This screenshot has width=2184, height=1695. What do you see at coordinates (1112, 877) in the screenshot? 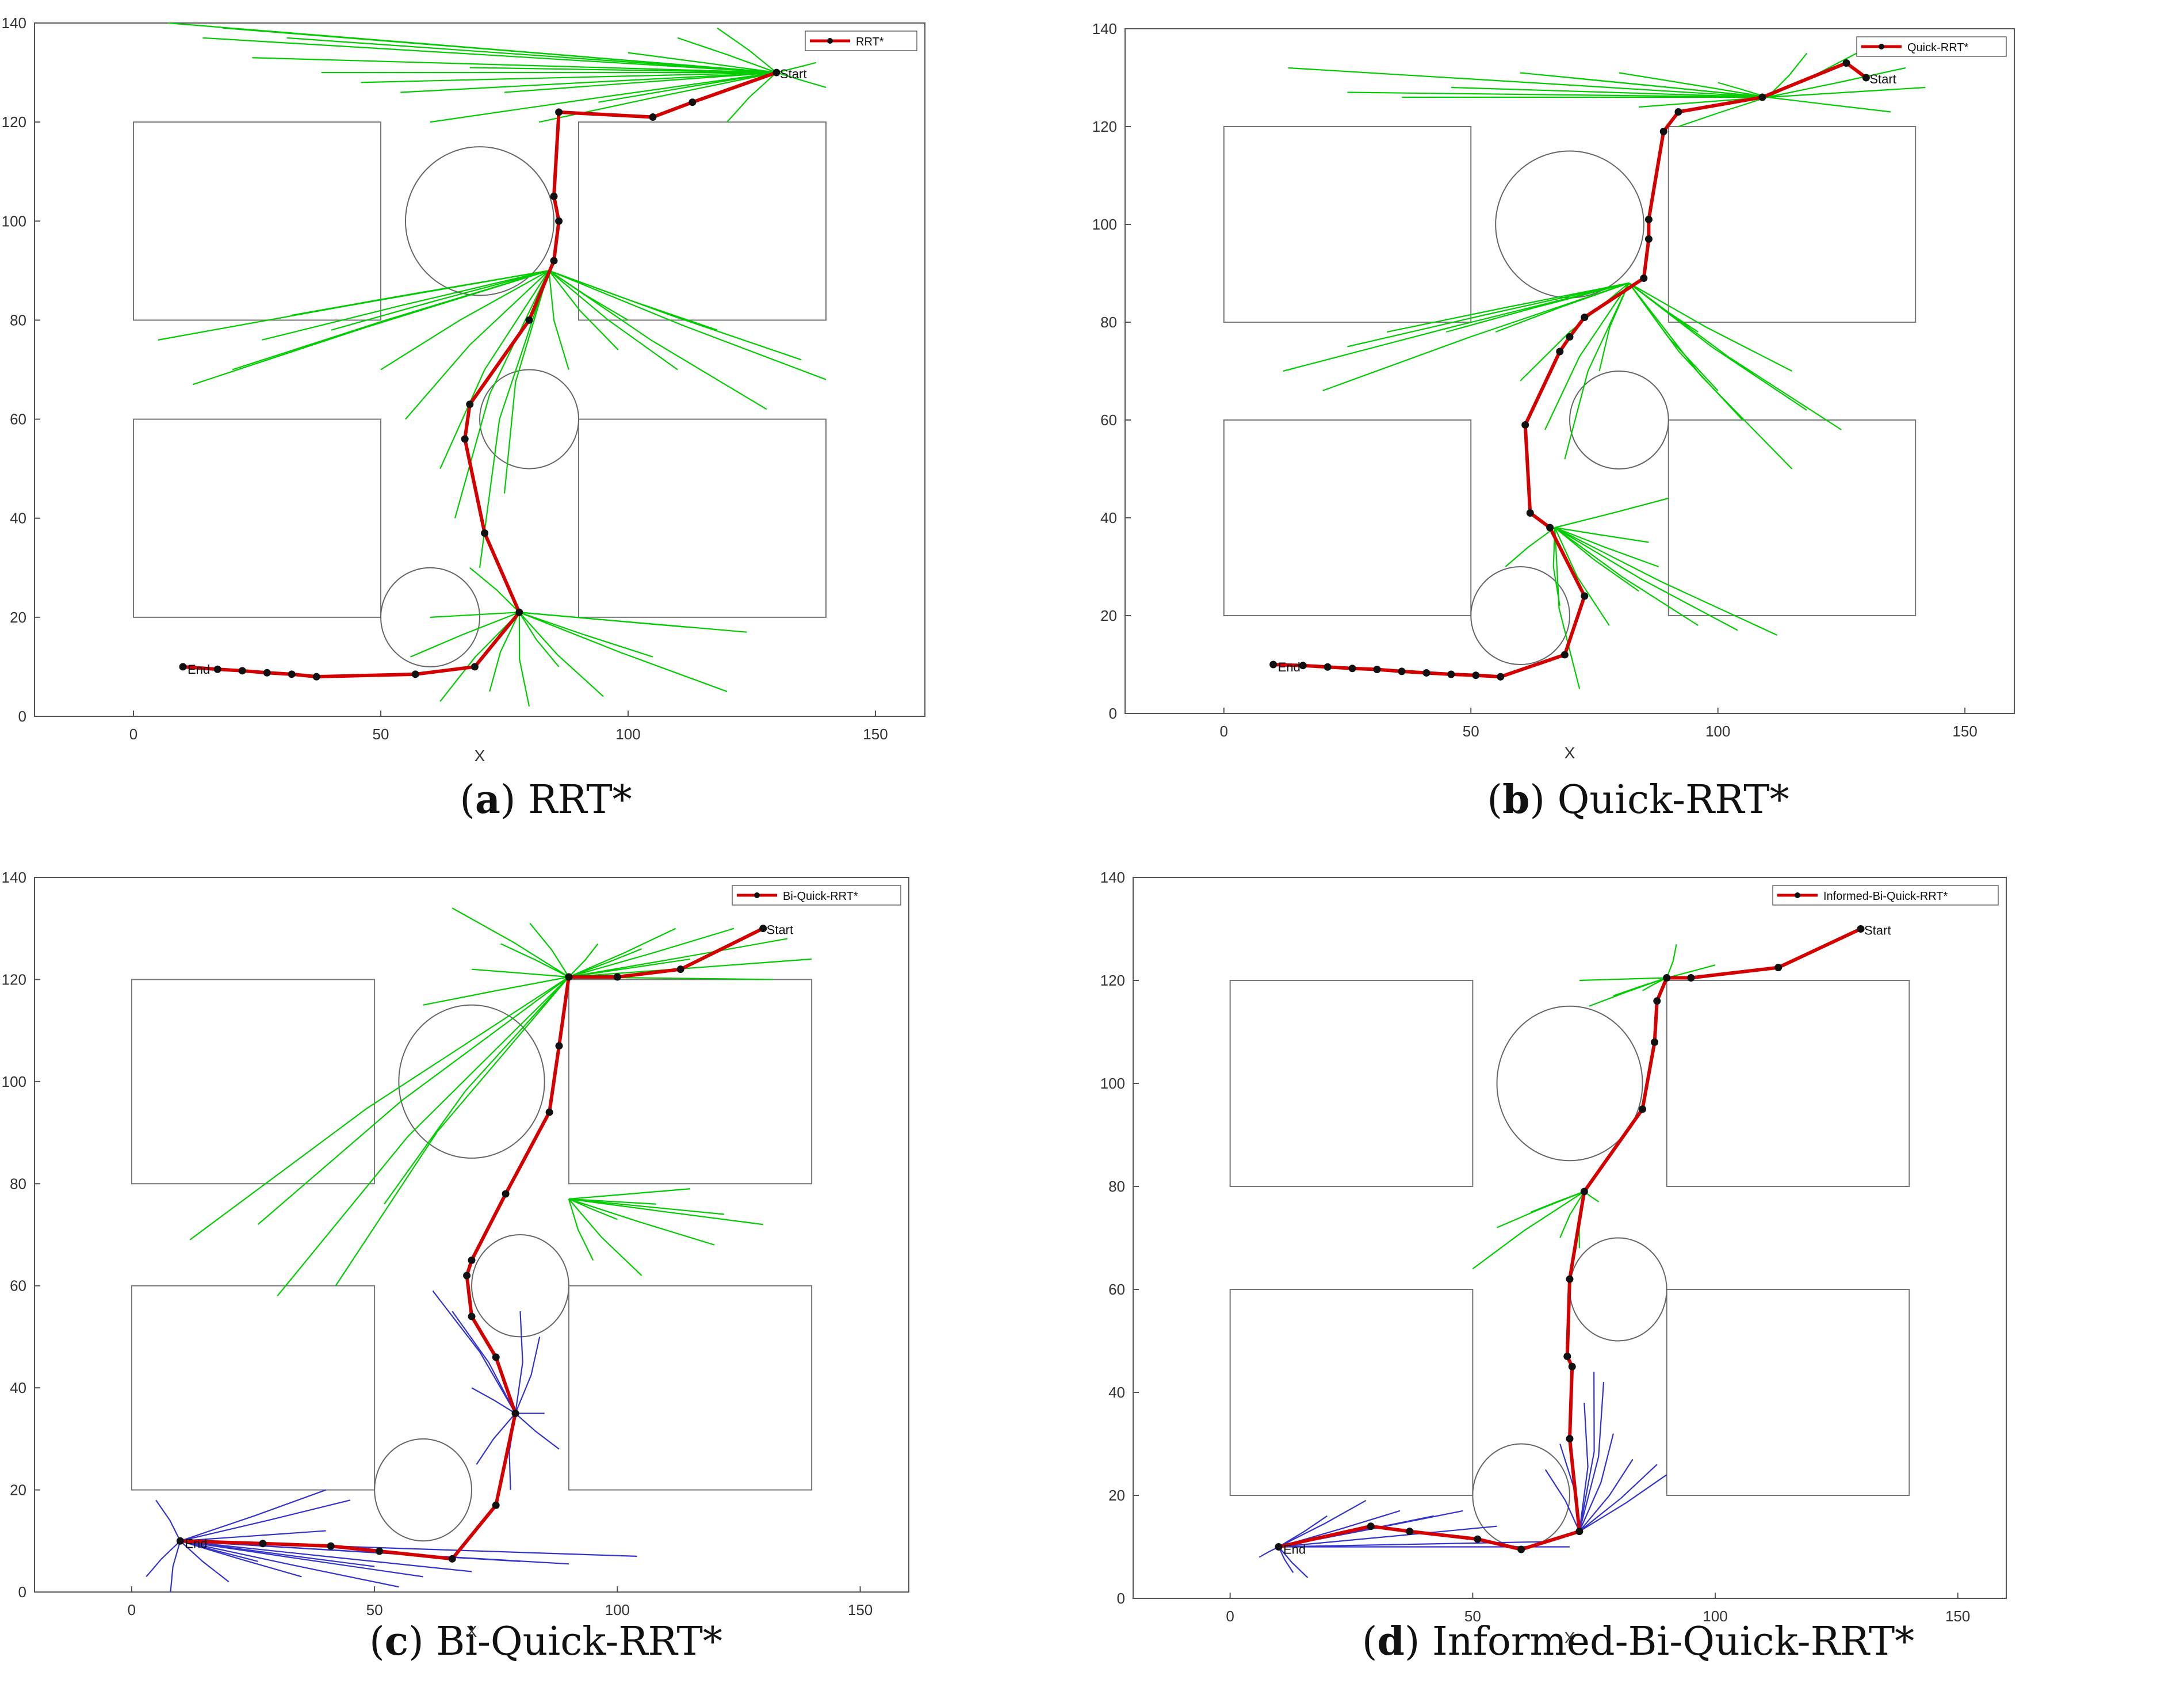
I see `y-tick-label: 140` at bounding box center [1112, 877].